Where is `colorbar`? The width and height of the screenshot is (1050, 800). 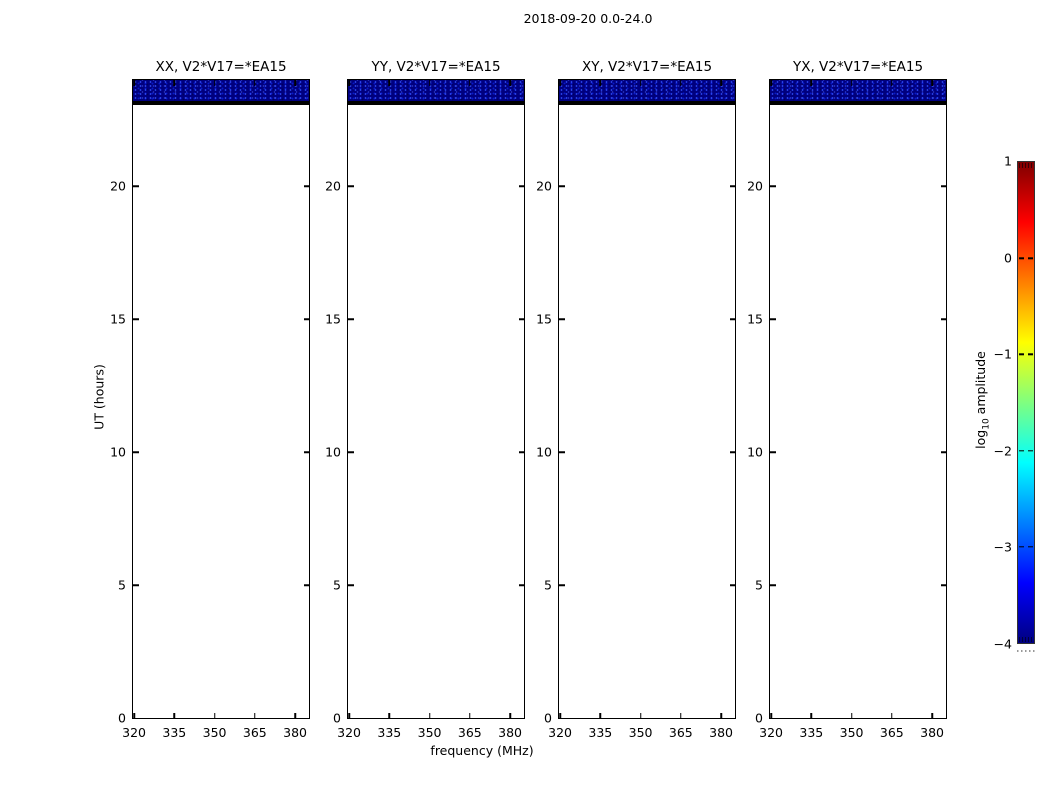 colorbar is located at coordinates (1026, 402).